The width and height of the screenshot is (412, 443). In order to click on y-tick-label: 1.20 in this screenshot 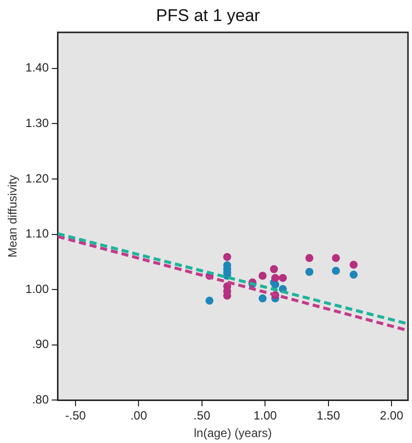, I will do `click(37, 178)`.